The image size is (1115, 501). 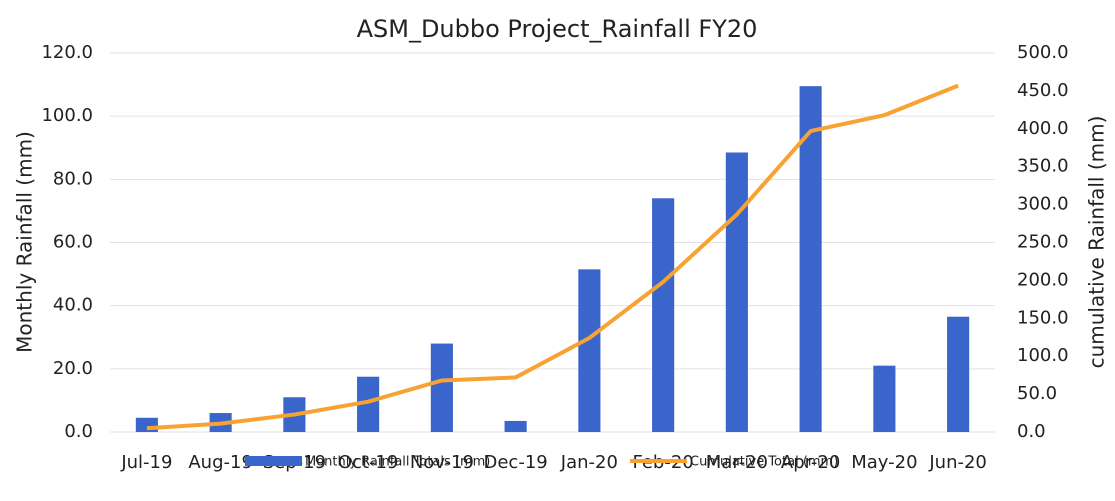 What do you see at coordinates (273, 461) in the screenshot?
I see `legend-swatch` at bounding box center [273, 461].